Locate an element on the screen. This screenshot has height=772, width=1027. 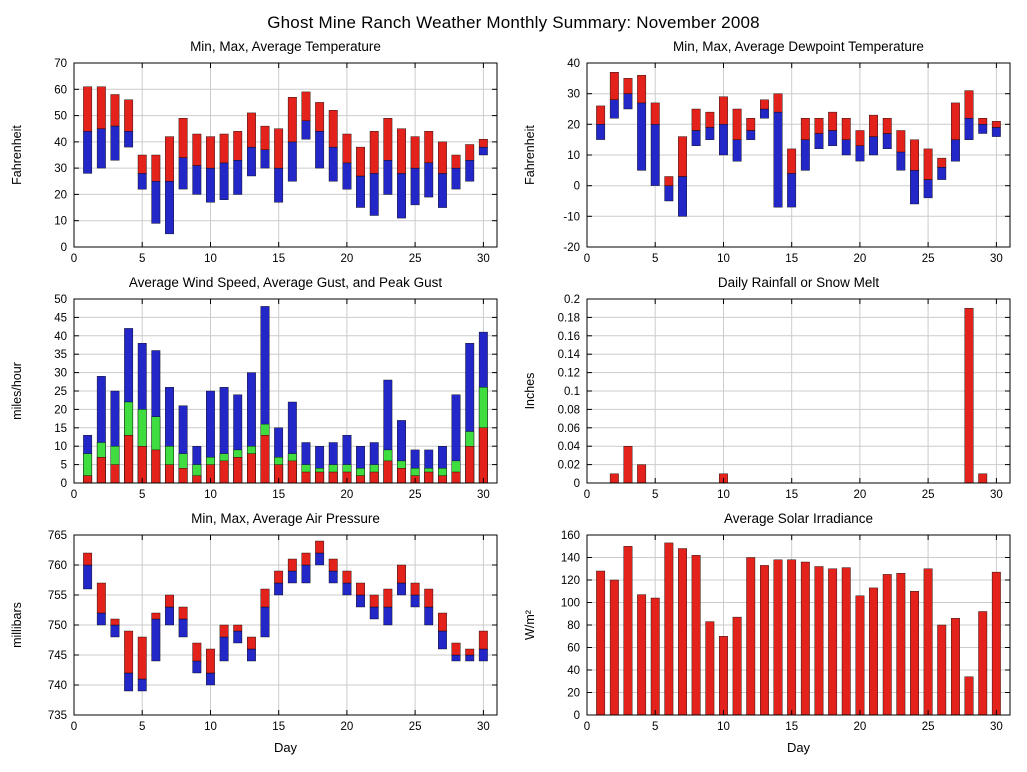
svg-text: 0.2 is located at coordinates (572, 300).